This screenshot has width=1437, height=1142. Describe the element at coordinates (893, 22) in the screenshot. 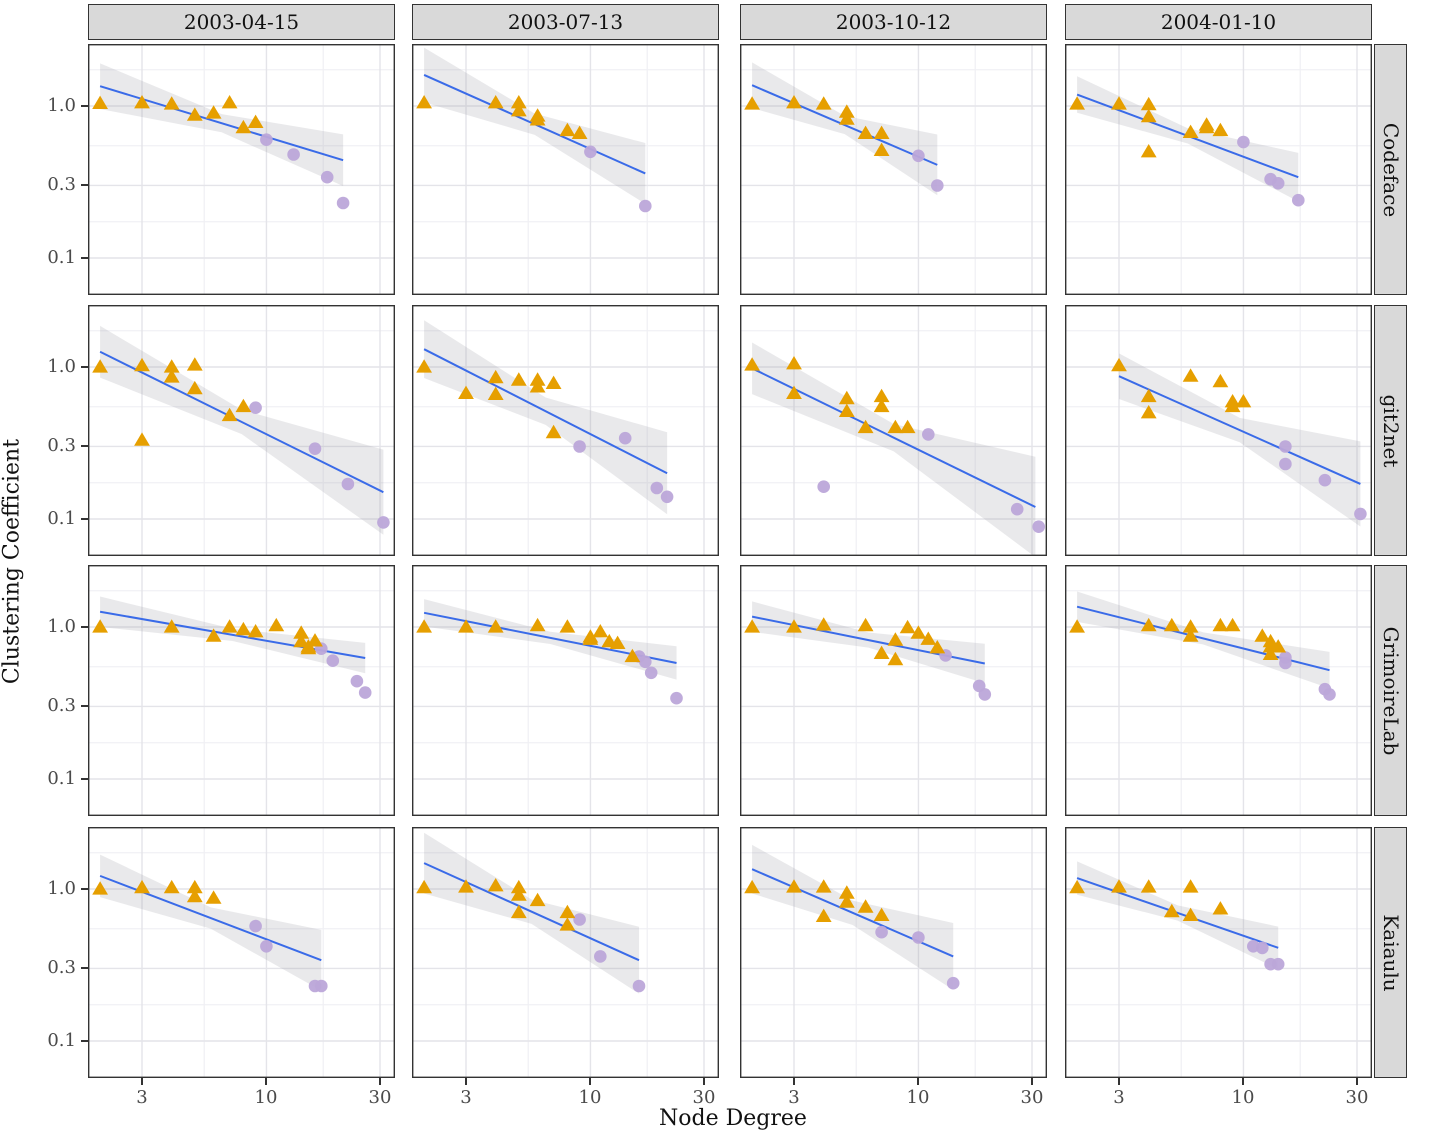

I see `facet-strip-date-label: 2003-10-12` at that location.